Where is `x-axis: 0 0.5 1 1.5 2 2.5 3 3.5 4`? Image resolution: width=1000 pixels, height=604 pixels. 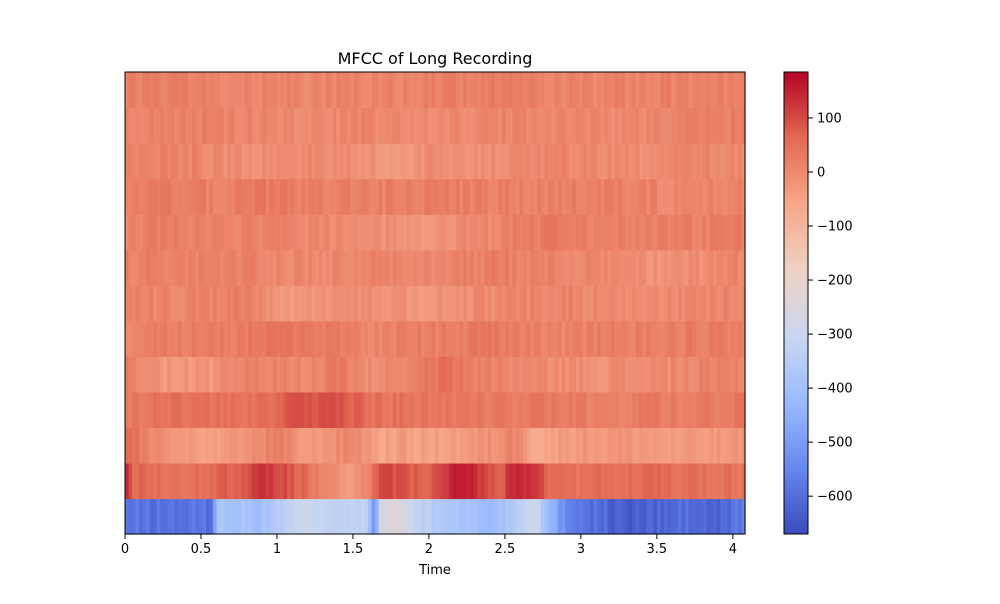 x-axis: 0 0.5 1 1.5 2 2.5 3 3.5 4 is located at coordinates (429, 545).